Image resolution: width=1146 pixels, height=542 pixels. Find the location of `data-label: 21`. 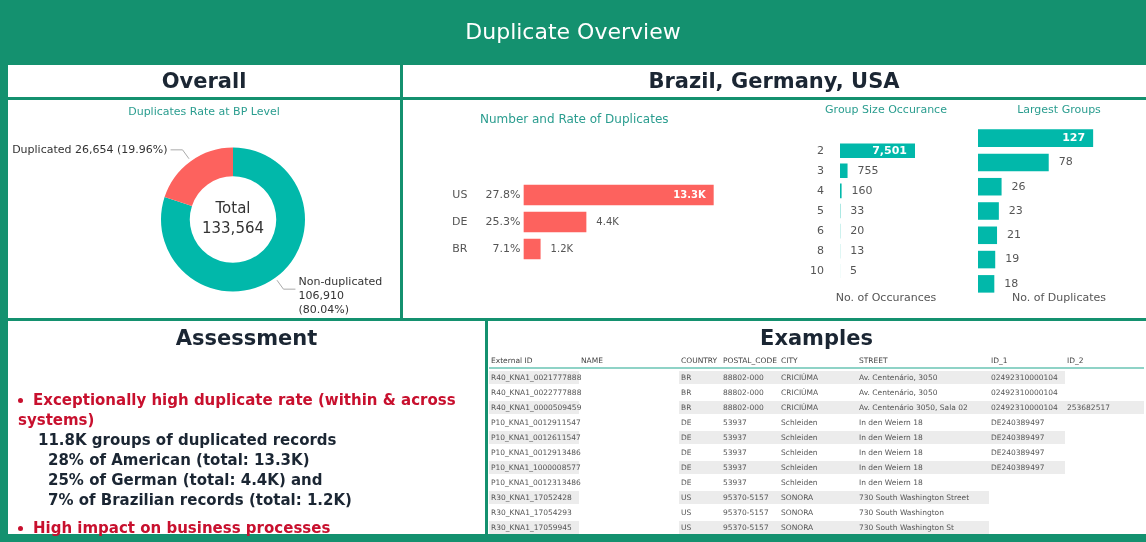

data-label: 21 is located at coordinates (1014, 235).